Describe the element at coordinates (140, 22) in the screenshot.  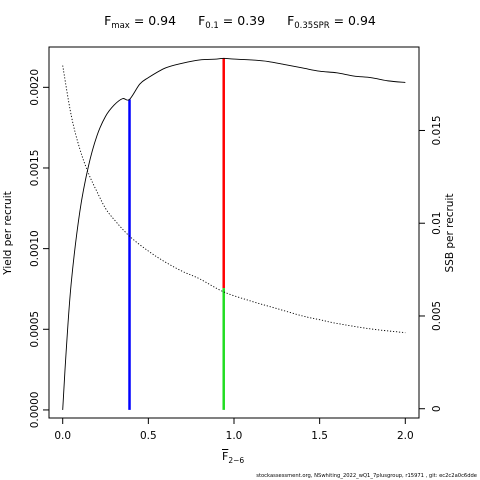
I see `title-fmax: Fmax = 0.94` at that location.